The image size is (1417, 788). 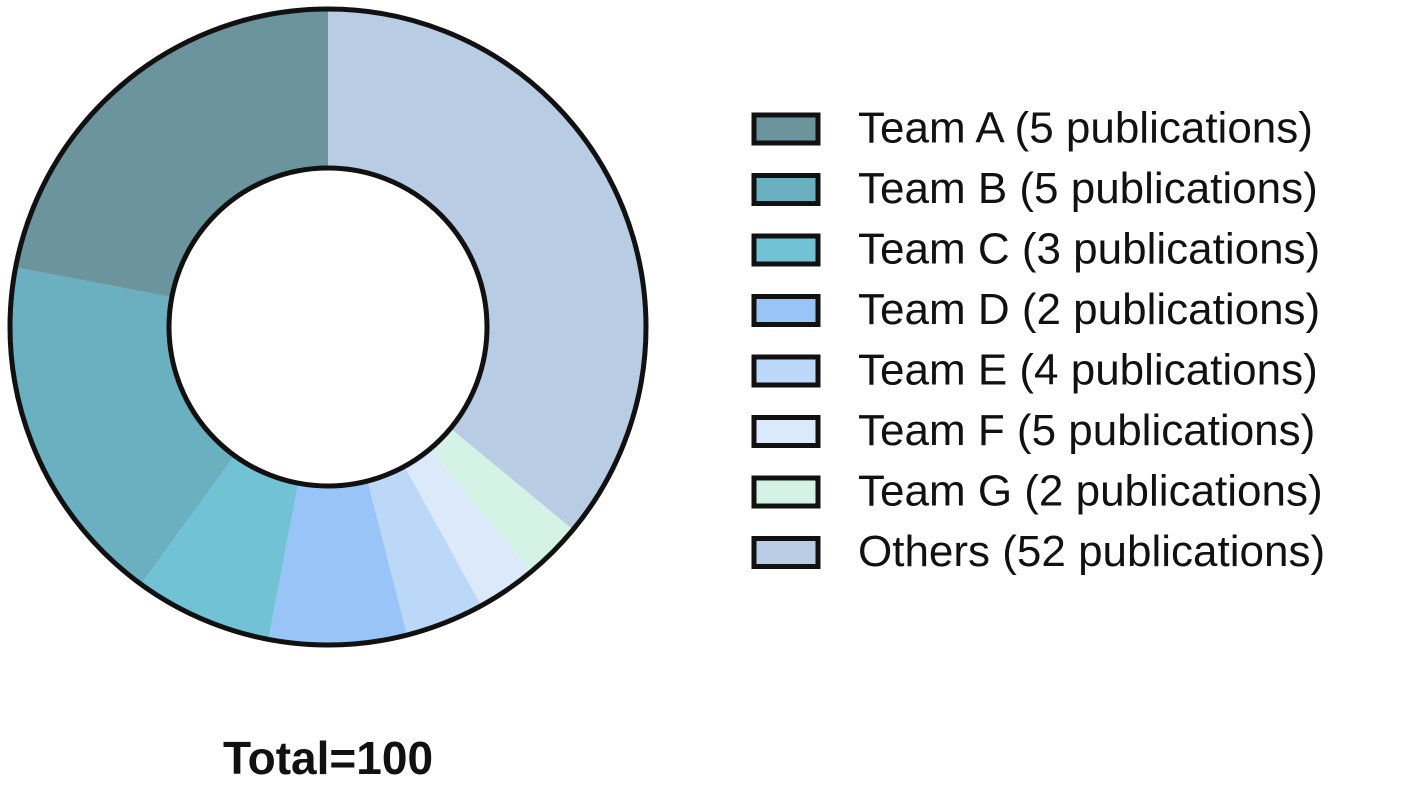 I want to click on legend-label: Team E (4 publications), so click(x=1088, y=370).